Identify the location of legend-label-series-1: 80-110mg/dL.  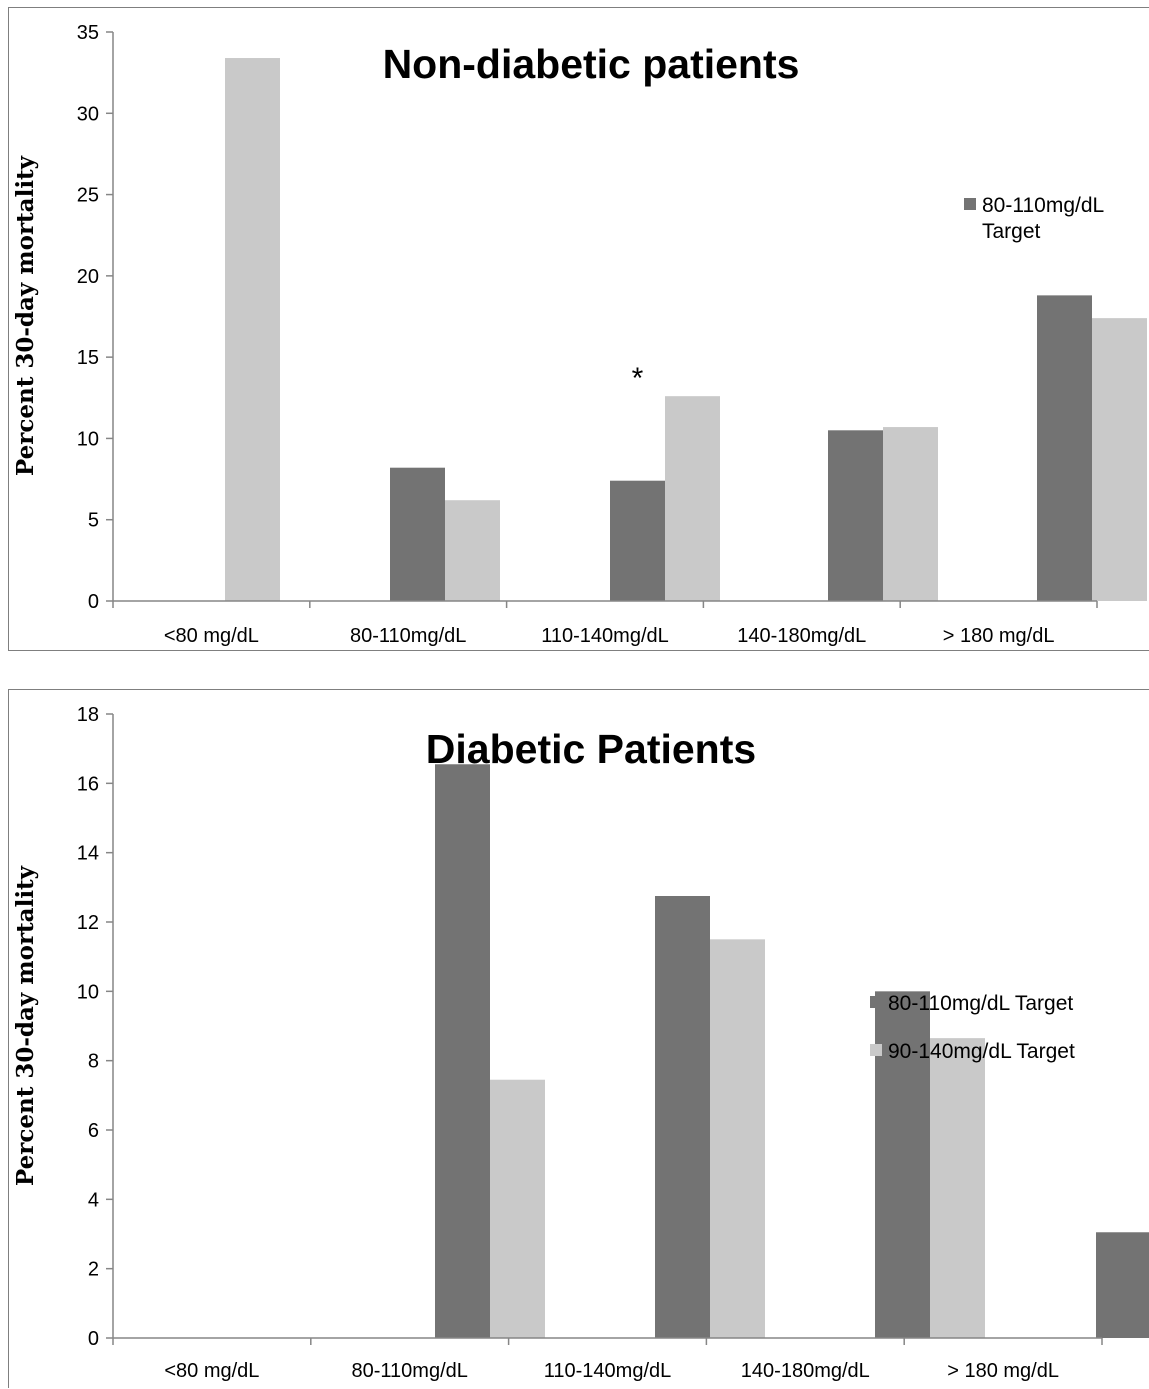
(1043, 205).